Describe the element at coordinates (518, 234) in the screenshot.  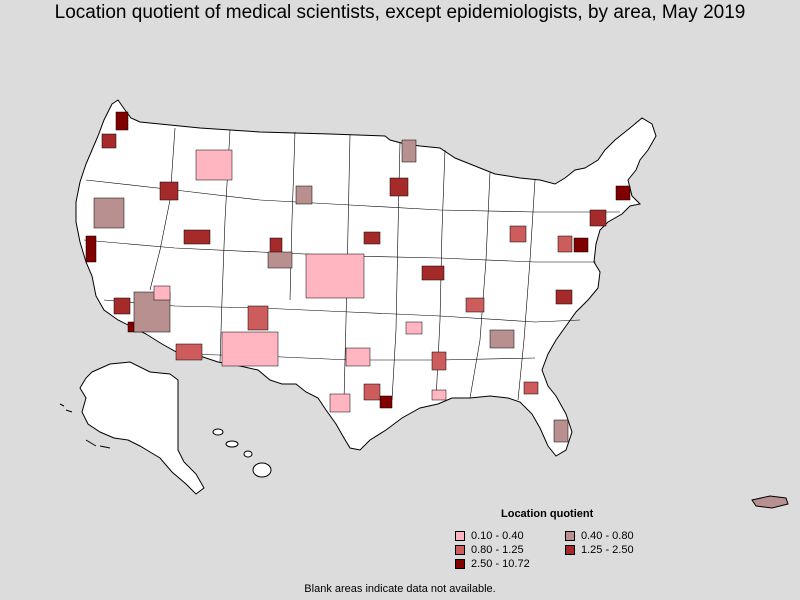
I see `area-oh` at that location.